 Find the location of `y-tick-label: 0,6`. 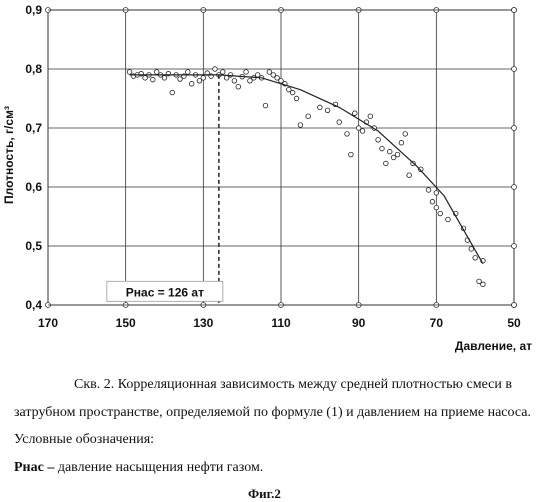

y-tick-label: 0,6 is located at coordinates (33, 187).